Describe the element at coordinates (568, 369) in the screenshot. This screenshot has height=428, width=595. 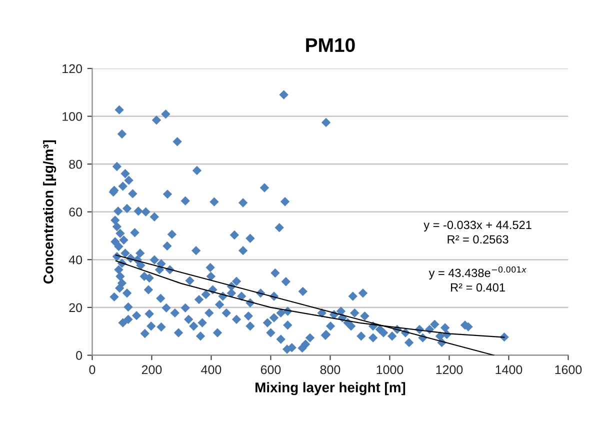
I see `x-tick-label: 1600` at that location.